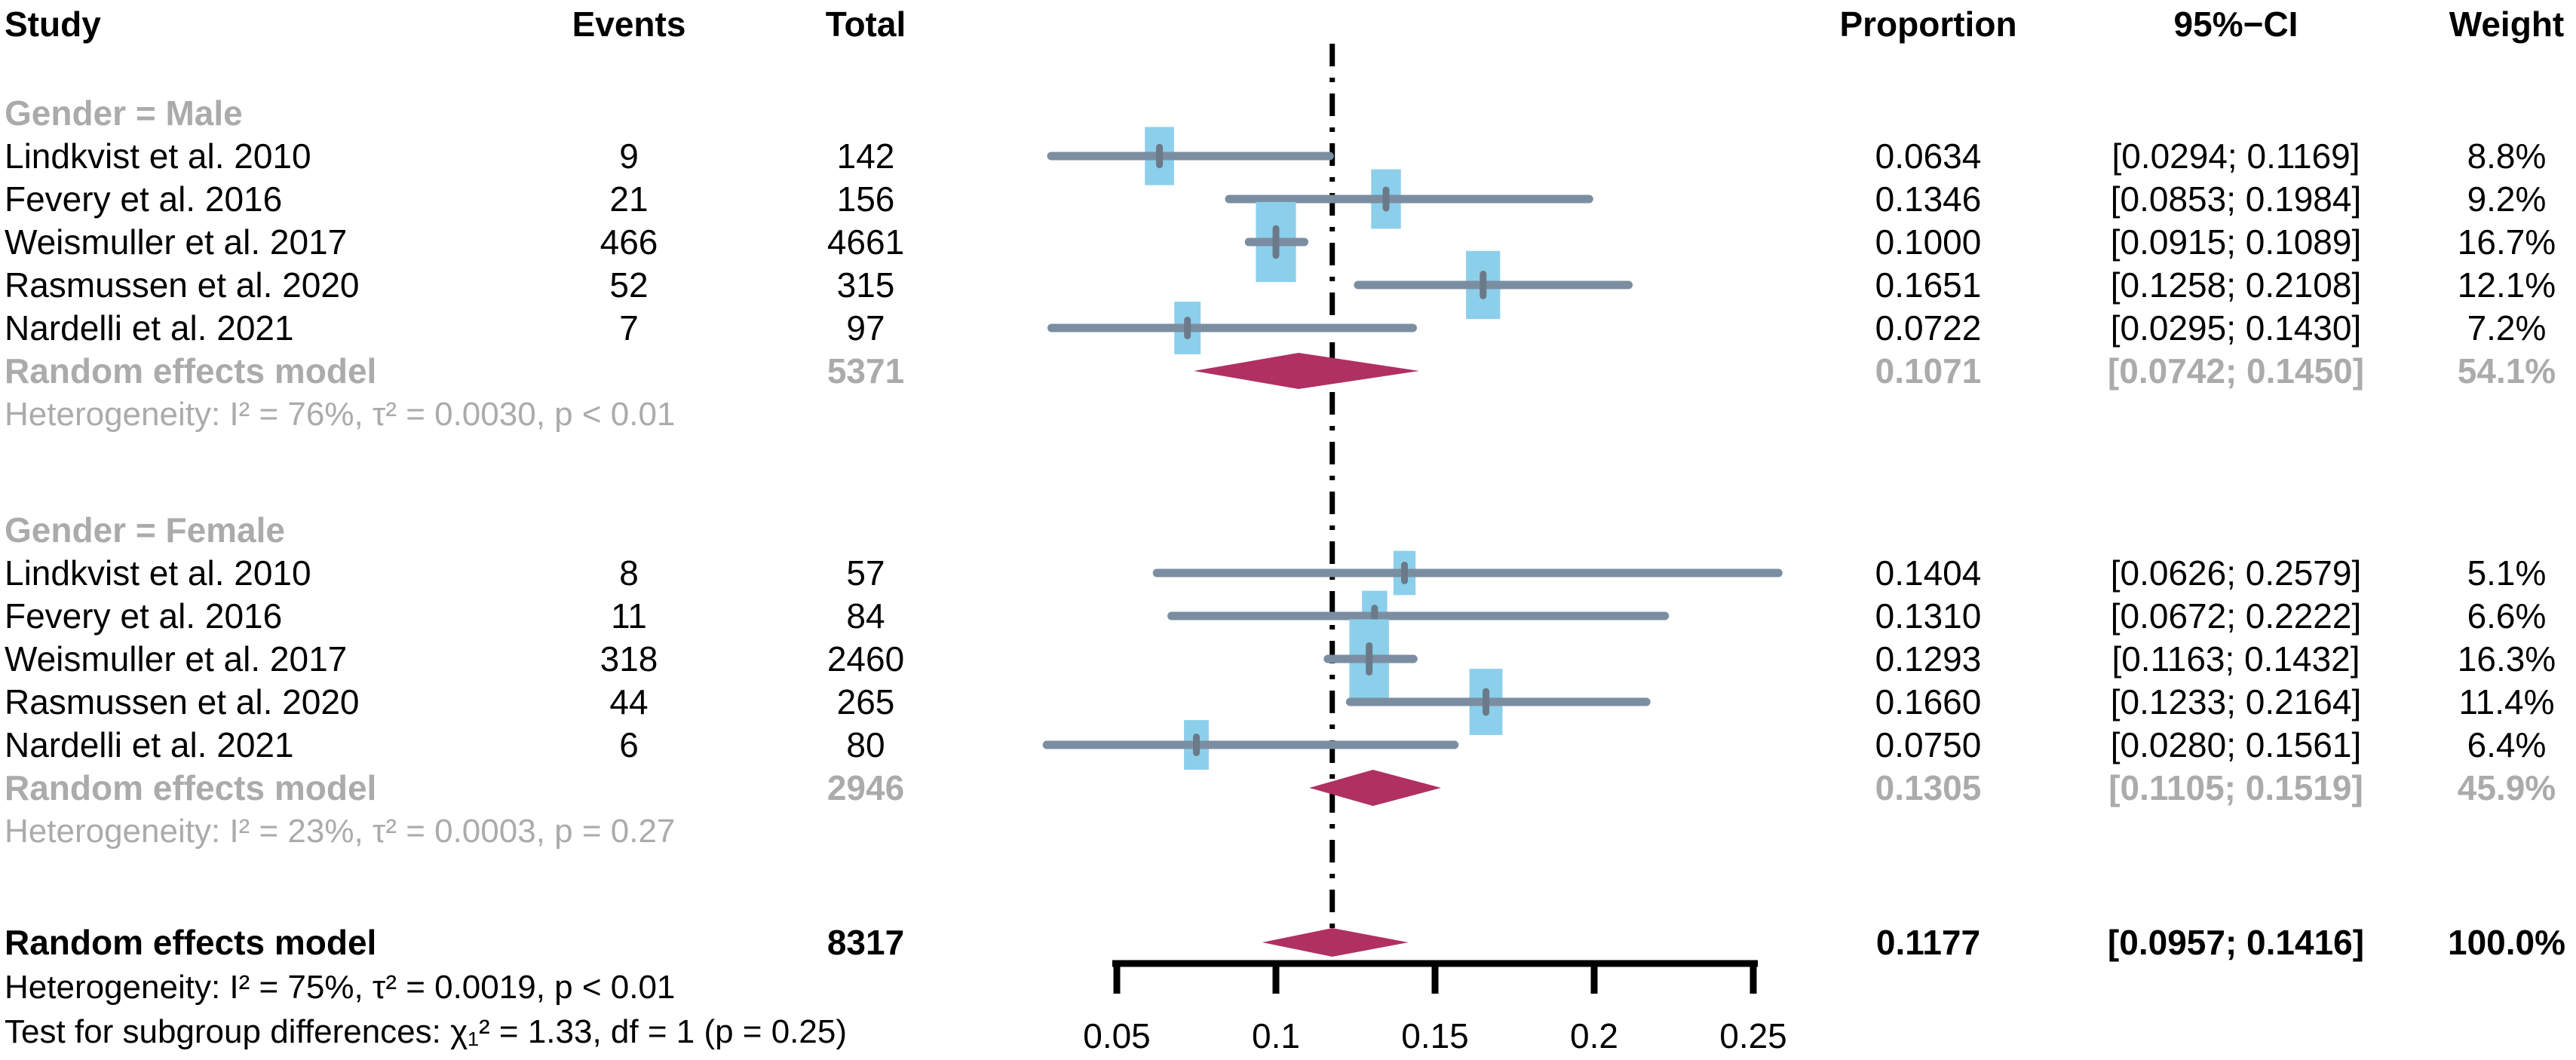 The width and height of the screenshot is (2576, 1060). I want to click on ci-value: [0.0280; 0.1561], so click(2236, 744).